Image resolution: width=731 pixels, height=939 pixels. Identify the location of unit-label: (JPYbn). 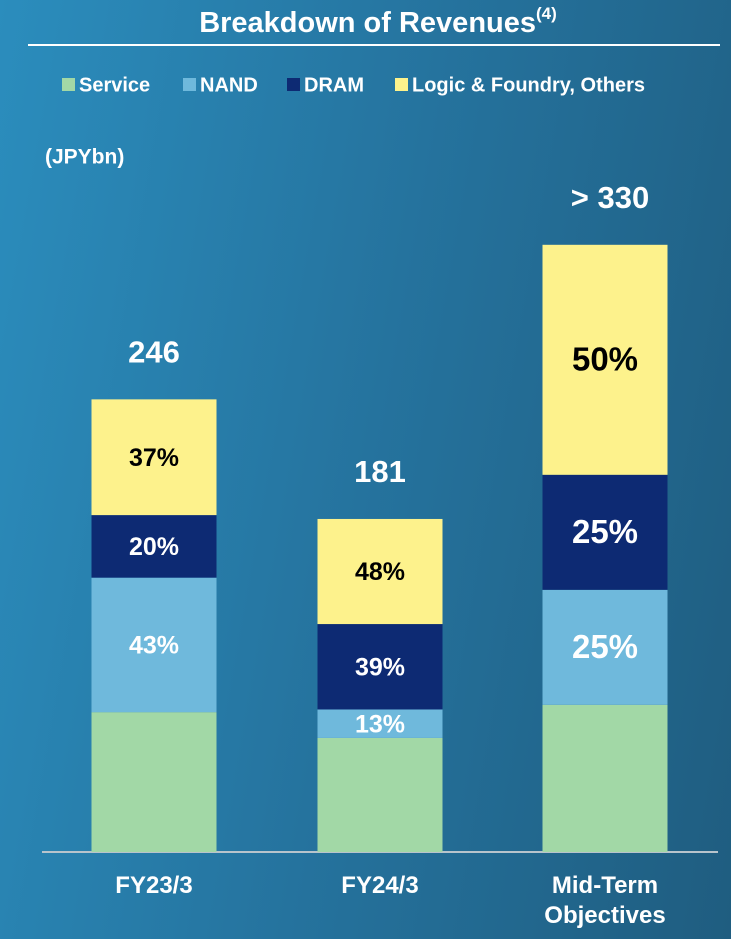
(84, 157).